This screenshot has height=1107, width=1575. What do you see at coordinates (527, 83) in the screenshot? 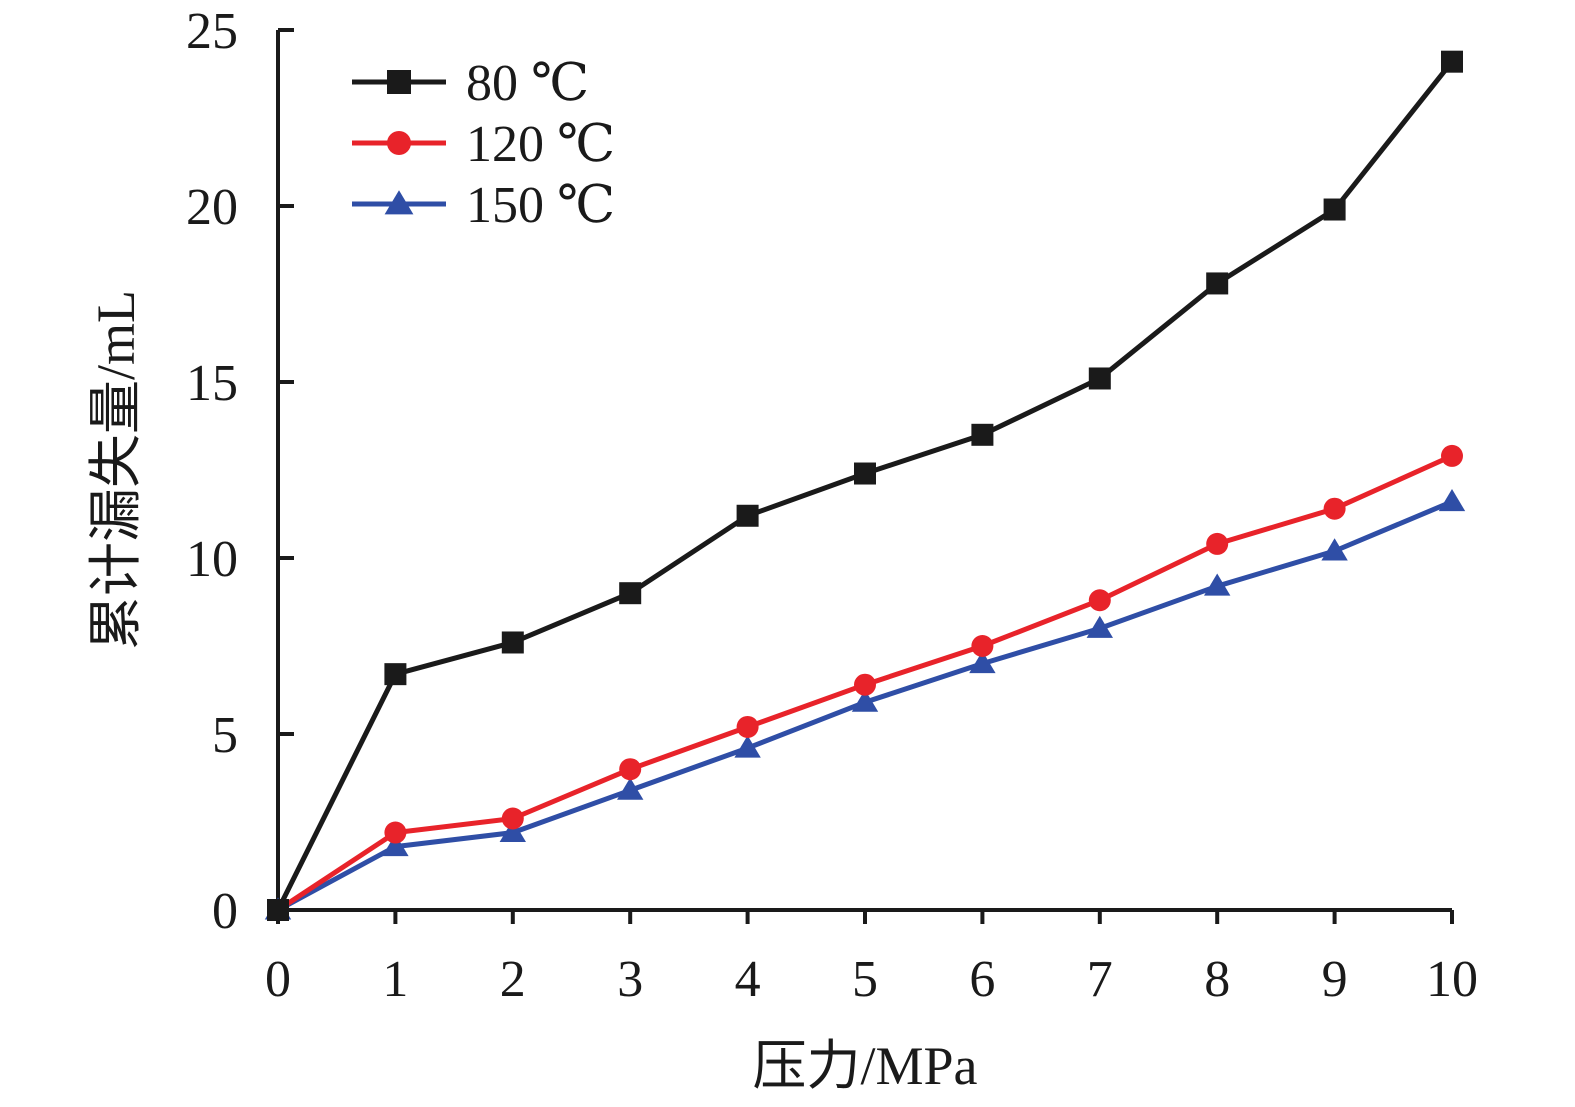
I see `legend-label: 80 ℃` at bounding box center [527, 83].